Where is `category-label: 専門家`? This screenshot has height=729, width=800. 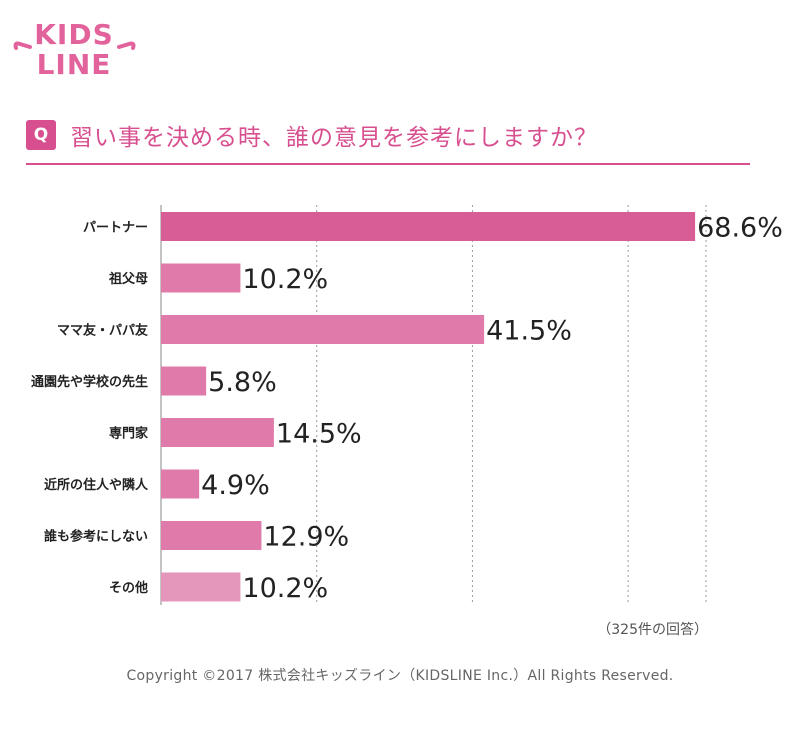 category-label: 専門家 is located at coordinates (129, 434).